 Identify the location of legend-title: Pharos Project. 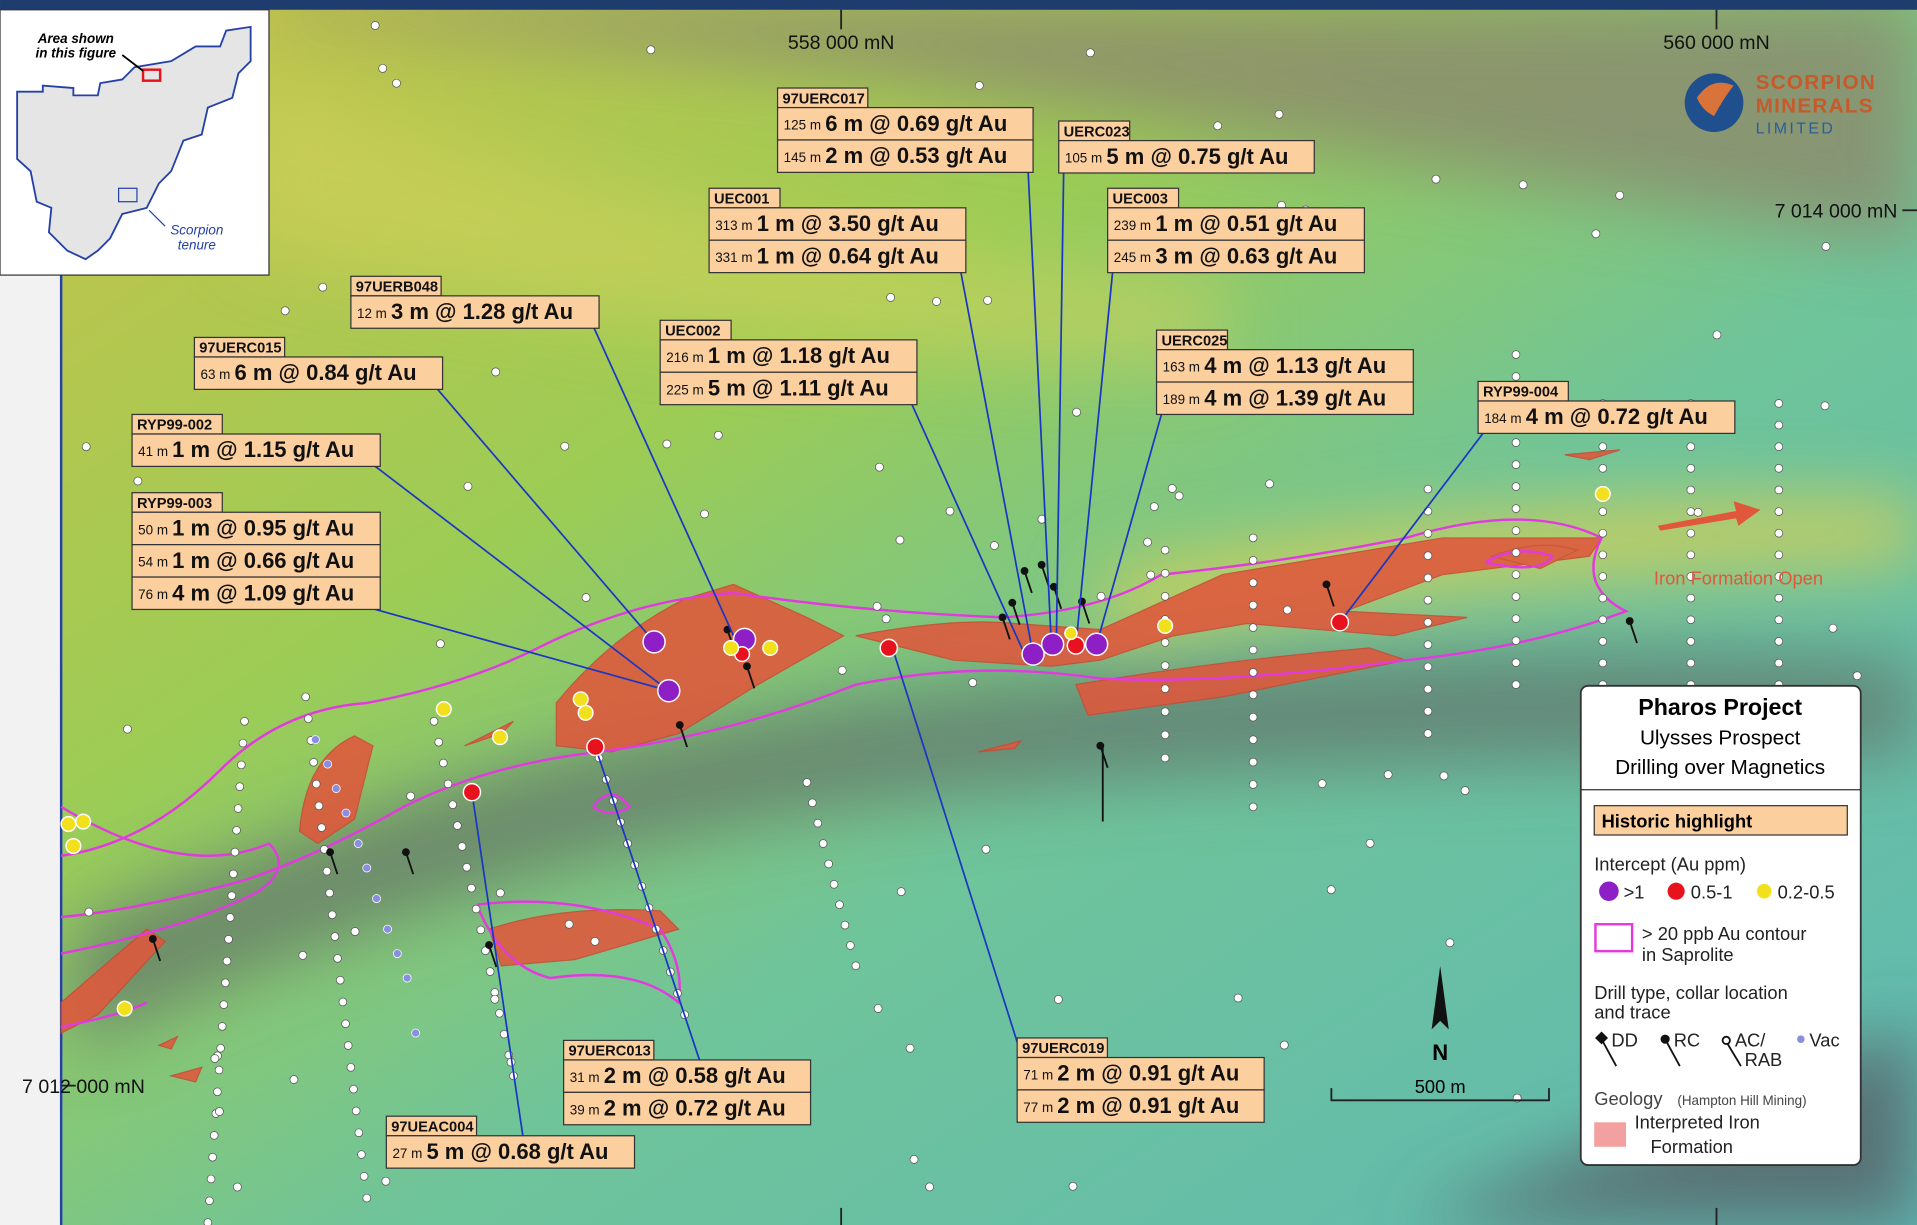
(1720, 707).